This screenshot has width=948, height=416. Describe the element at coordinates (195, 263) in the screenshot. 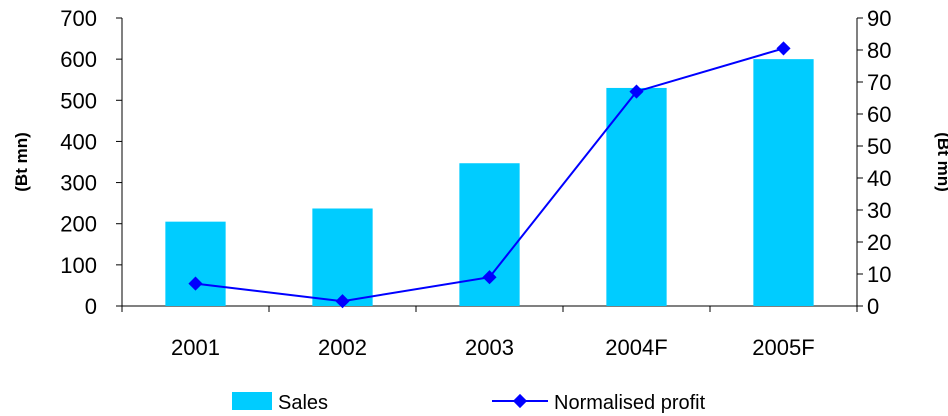

I see `bar-sales-2001` at that location.